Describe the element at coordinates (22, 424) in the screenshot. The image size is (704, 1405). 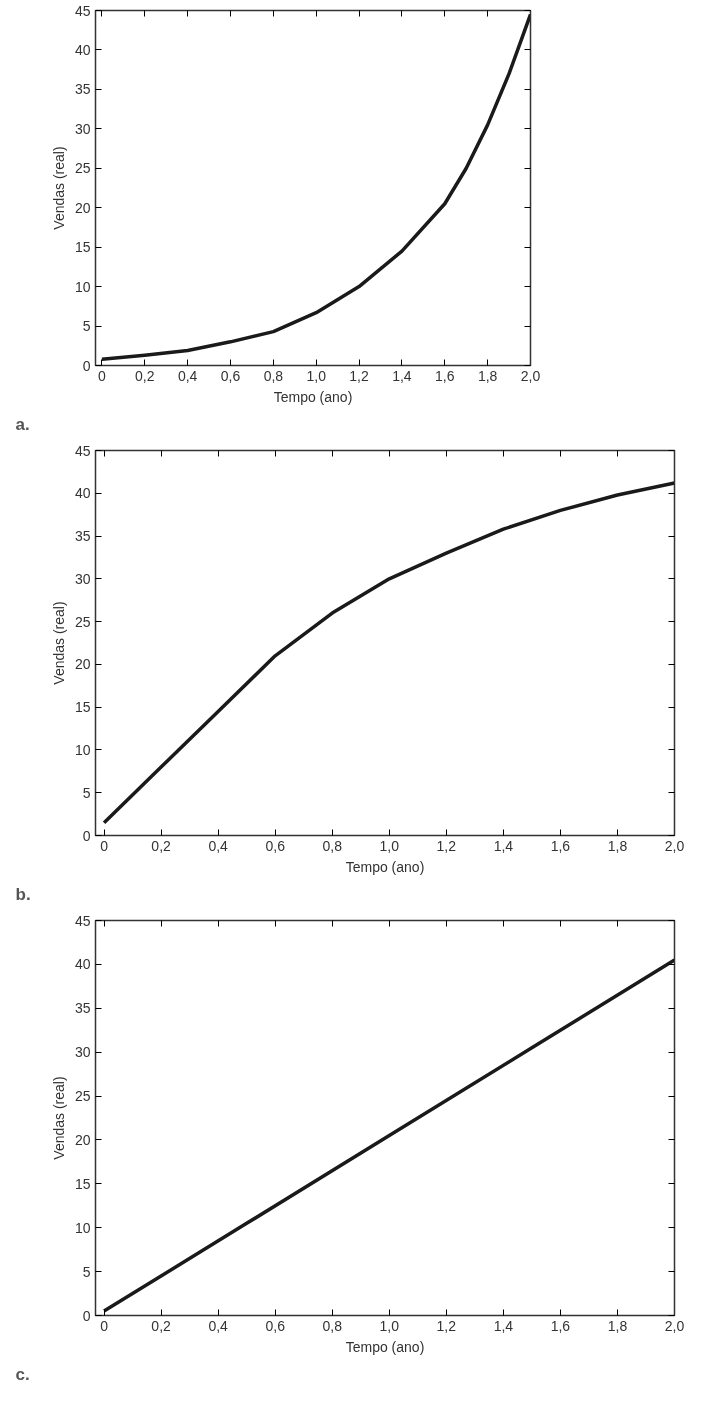
I see `text: a.` at that location.